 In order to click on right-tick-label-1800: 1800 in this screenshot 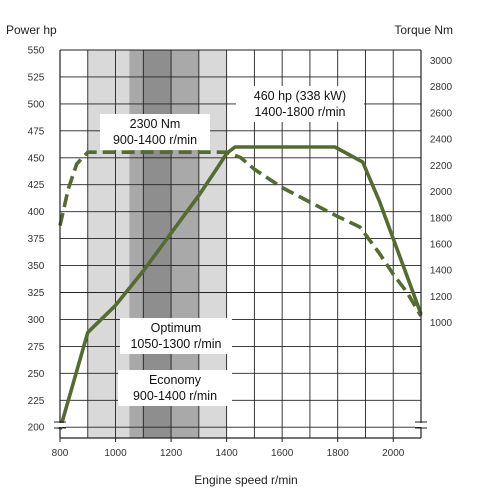, I will do `click(441, 218)`.